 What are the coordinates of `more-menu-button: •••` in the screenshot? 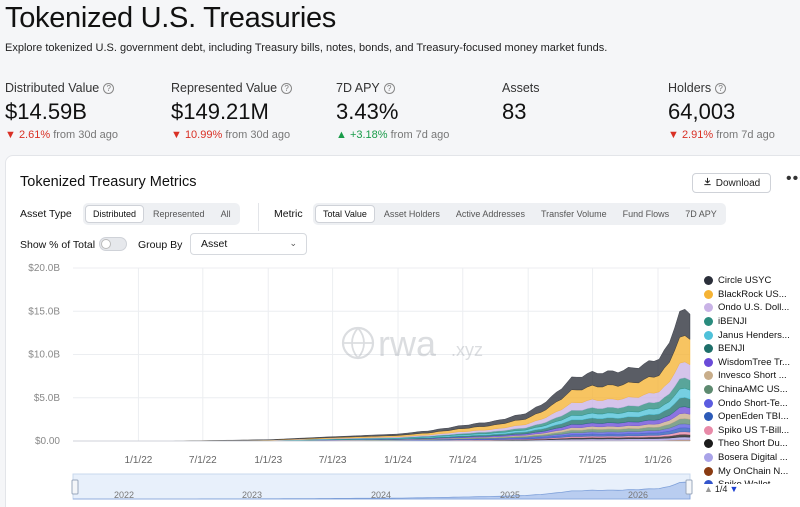 It's located at (793, 178).